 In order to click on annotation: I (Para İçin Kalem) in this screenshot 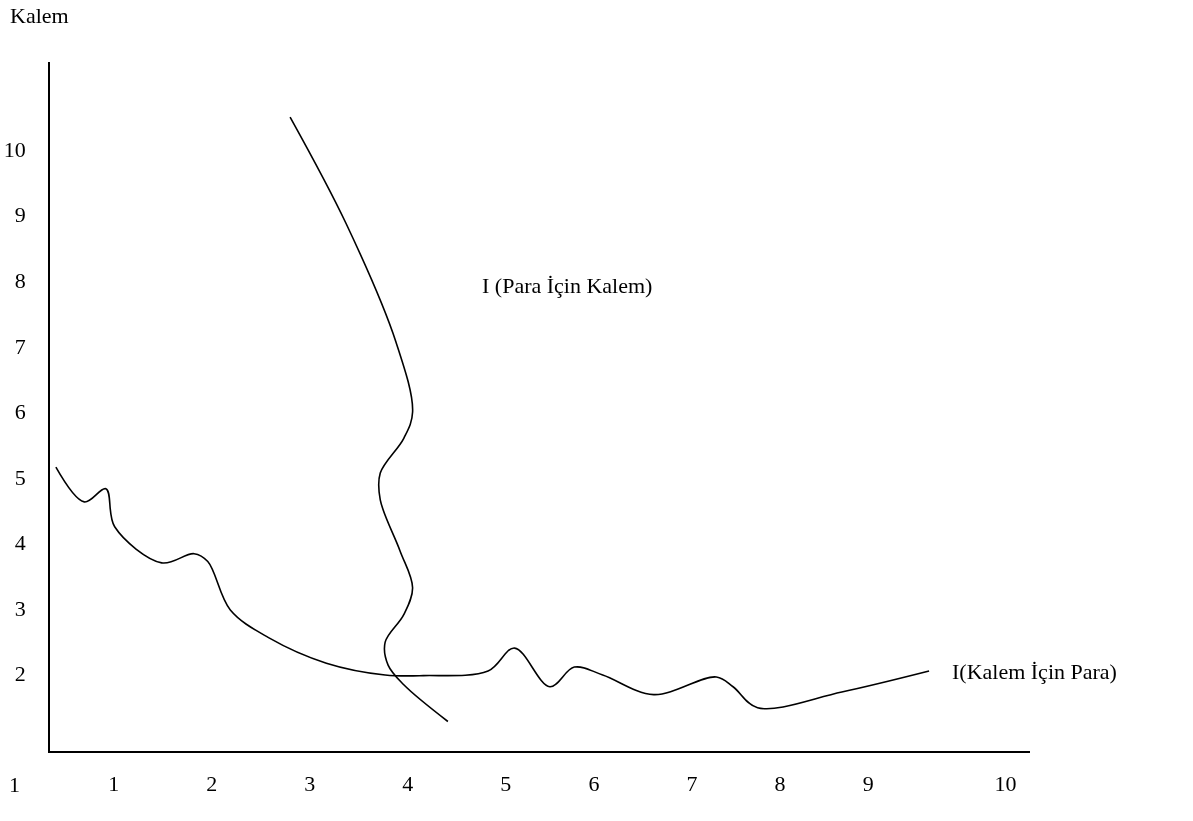, I will do `click(567, 285)`.